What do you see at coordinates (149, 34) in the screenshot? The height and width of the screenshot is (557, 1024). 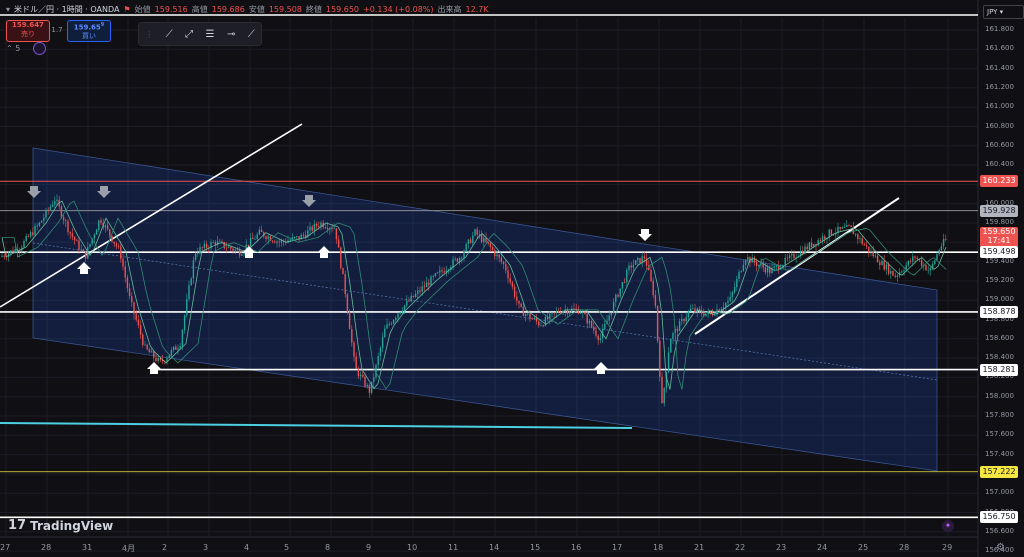 I see `dots-handle-icon: ⋮` at bounding box center [149, 34].